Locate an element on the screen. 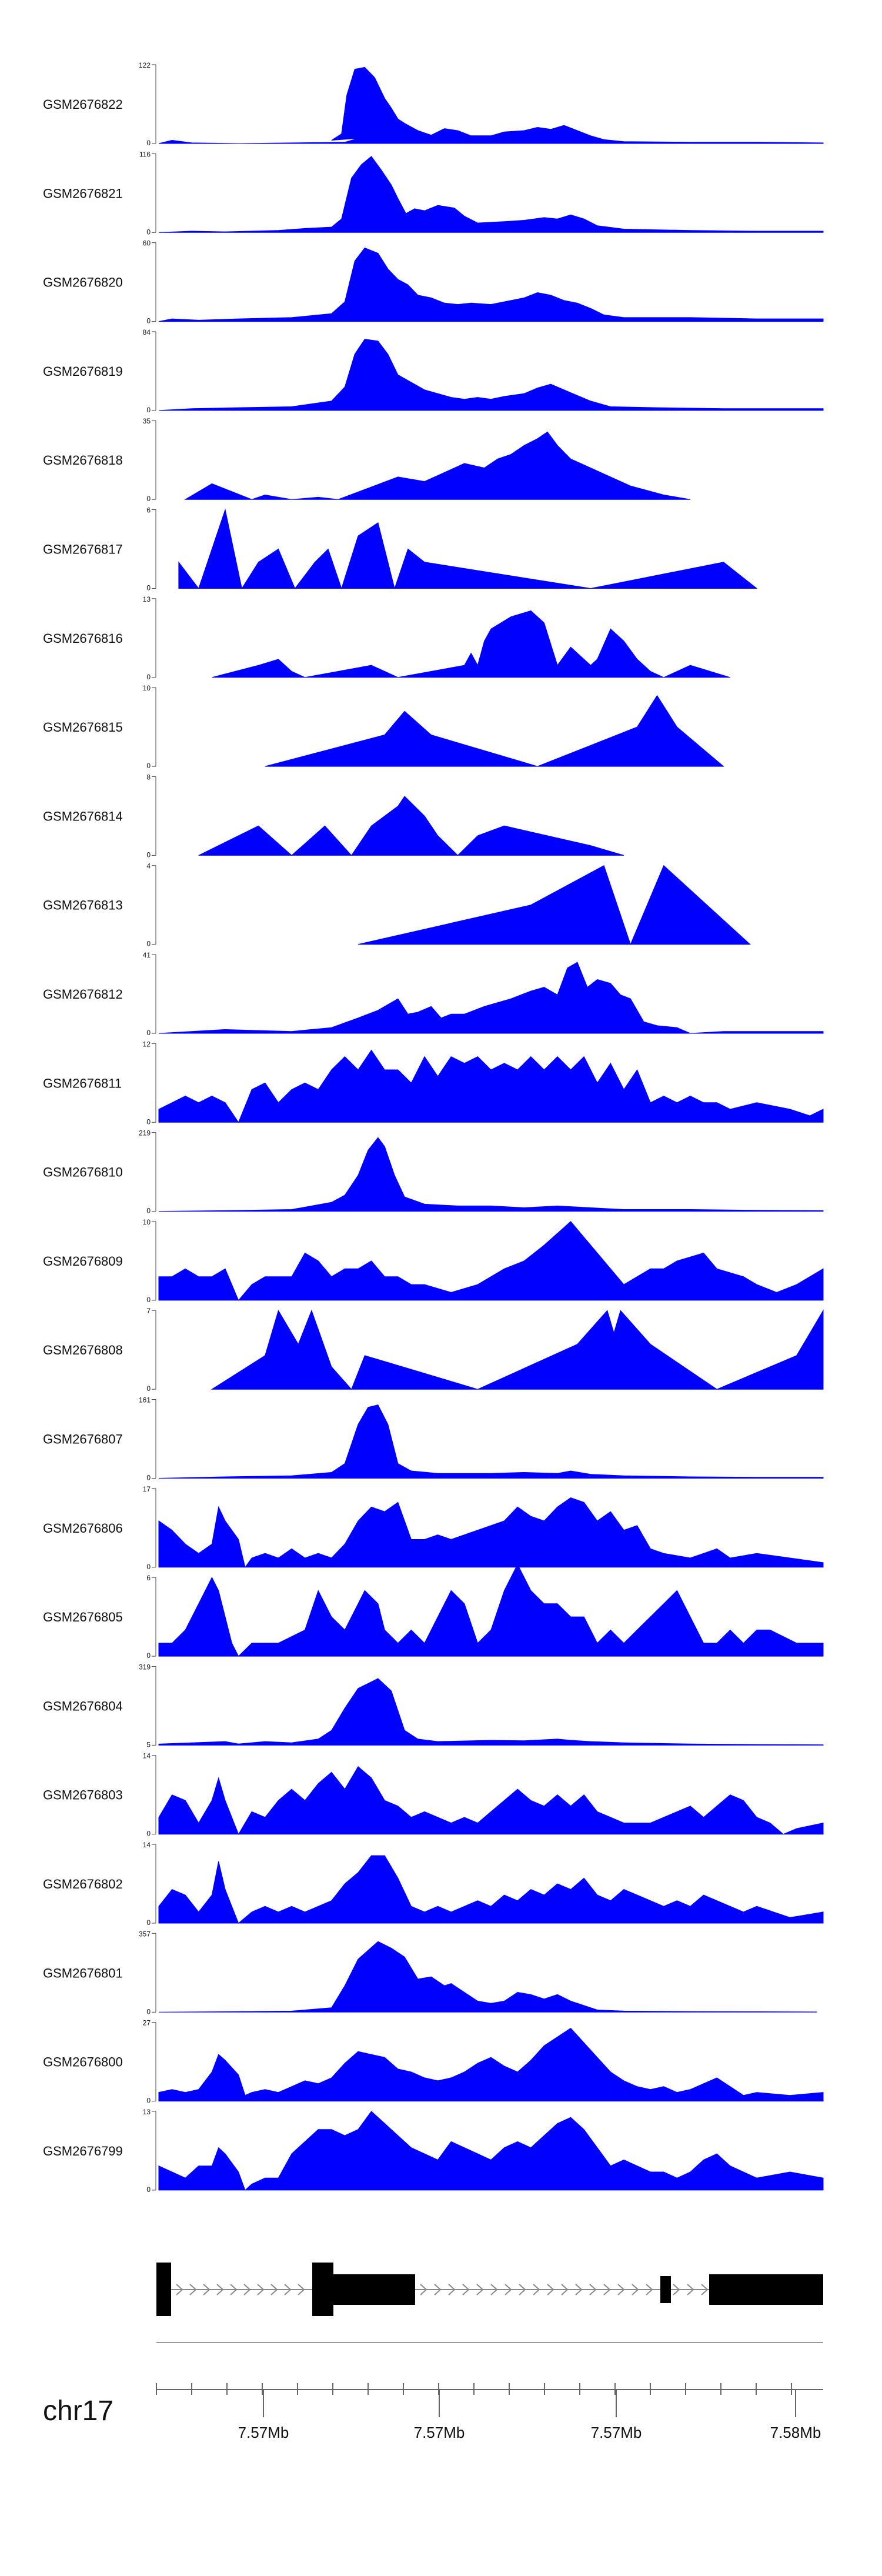  track-gsm2676815: GSM2676815 10 0 is located at coordinates (383, 727).